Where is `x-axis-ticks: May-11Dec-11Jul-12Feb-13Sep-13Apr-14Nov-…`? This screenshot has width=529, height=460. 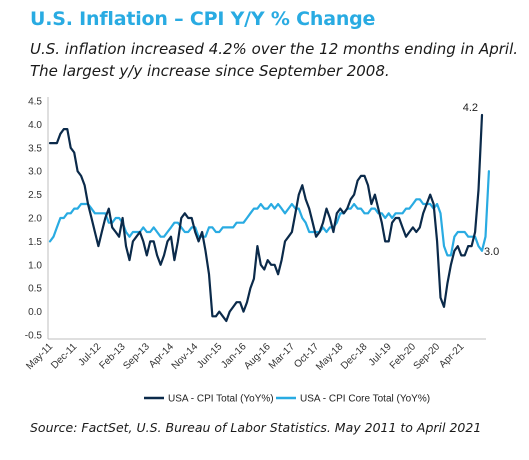
x-axis-ticks: May-11Dec-11Jul-12Feb-13Sep-13Apr-14Nov-… is located at coordinates (245, 357).